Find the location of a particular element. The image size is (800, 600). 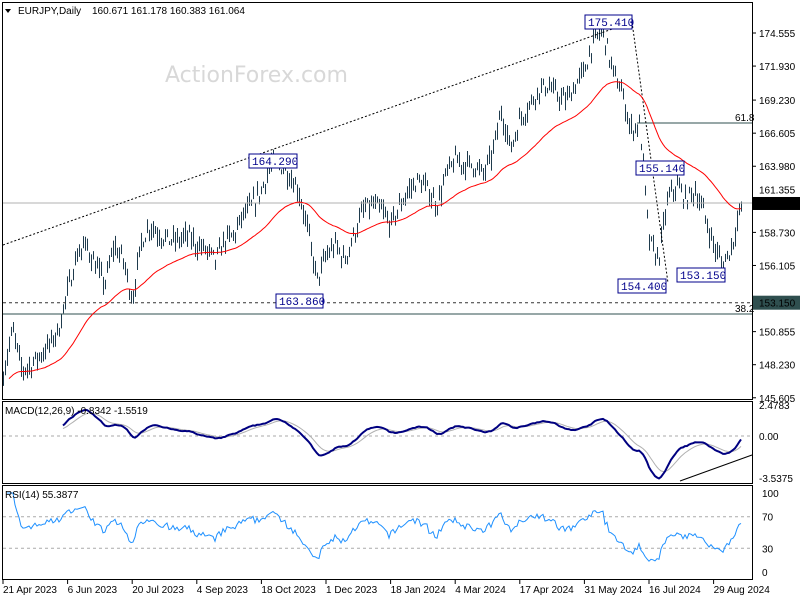

swing-label: 155.140 is located at coordinates (662, 170).